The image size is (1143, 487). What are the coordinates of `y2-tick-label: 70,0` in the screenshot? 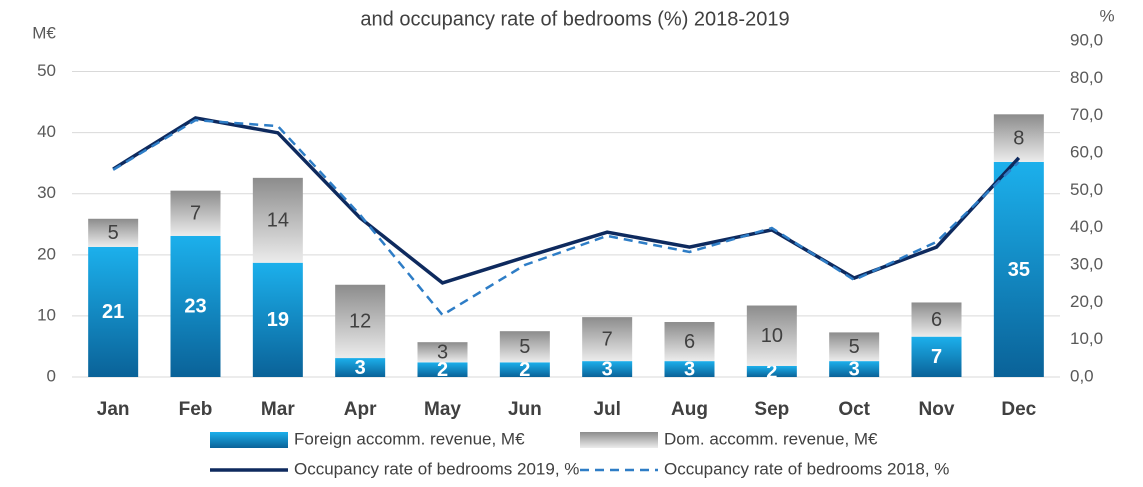 It's located at (1086, 114).